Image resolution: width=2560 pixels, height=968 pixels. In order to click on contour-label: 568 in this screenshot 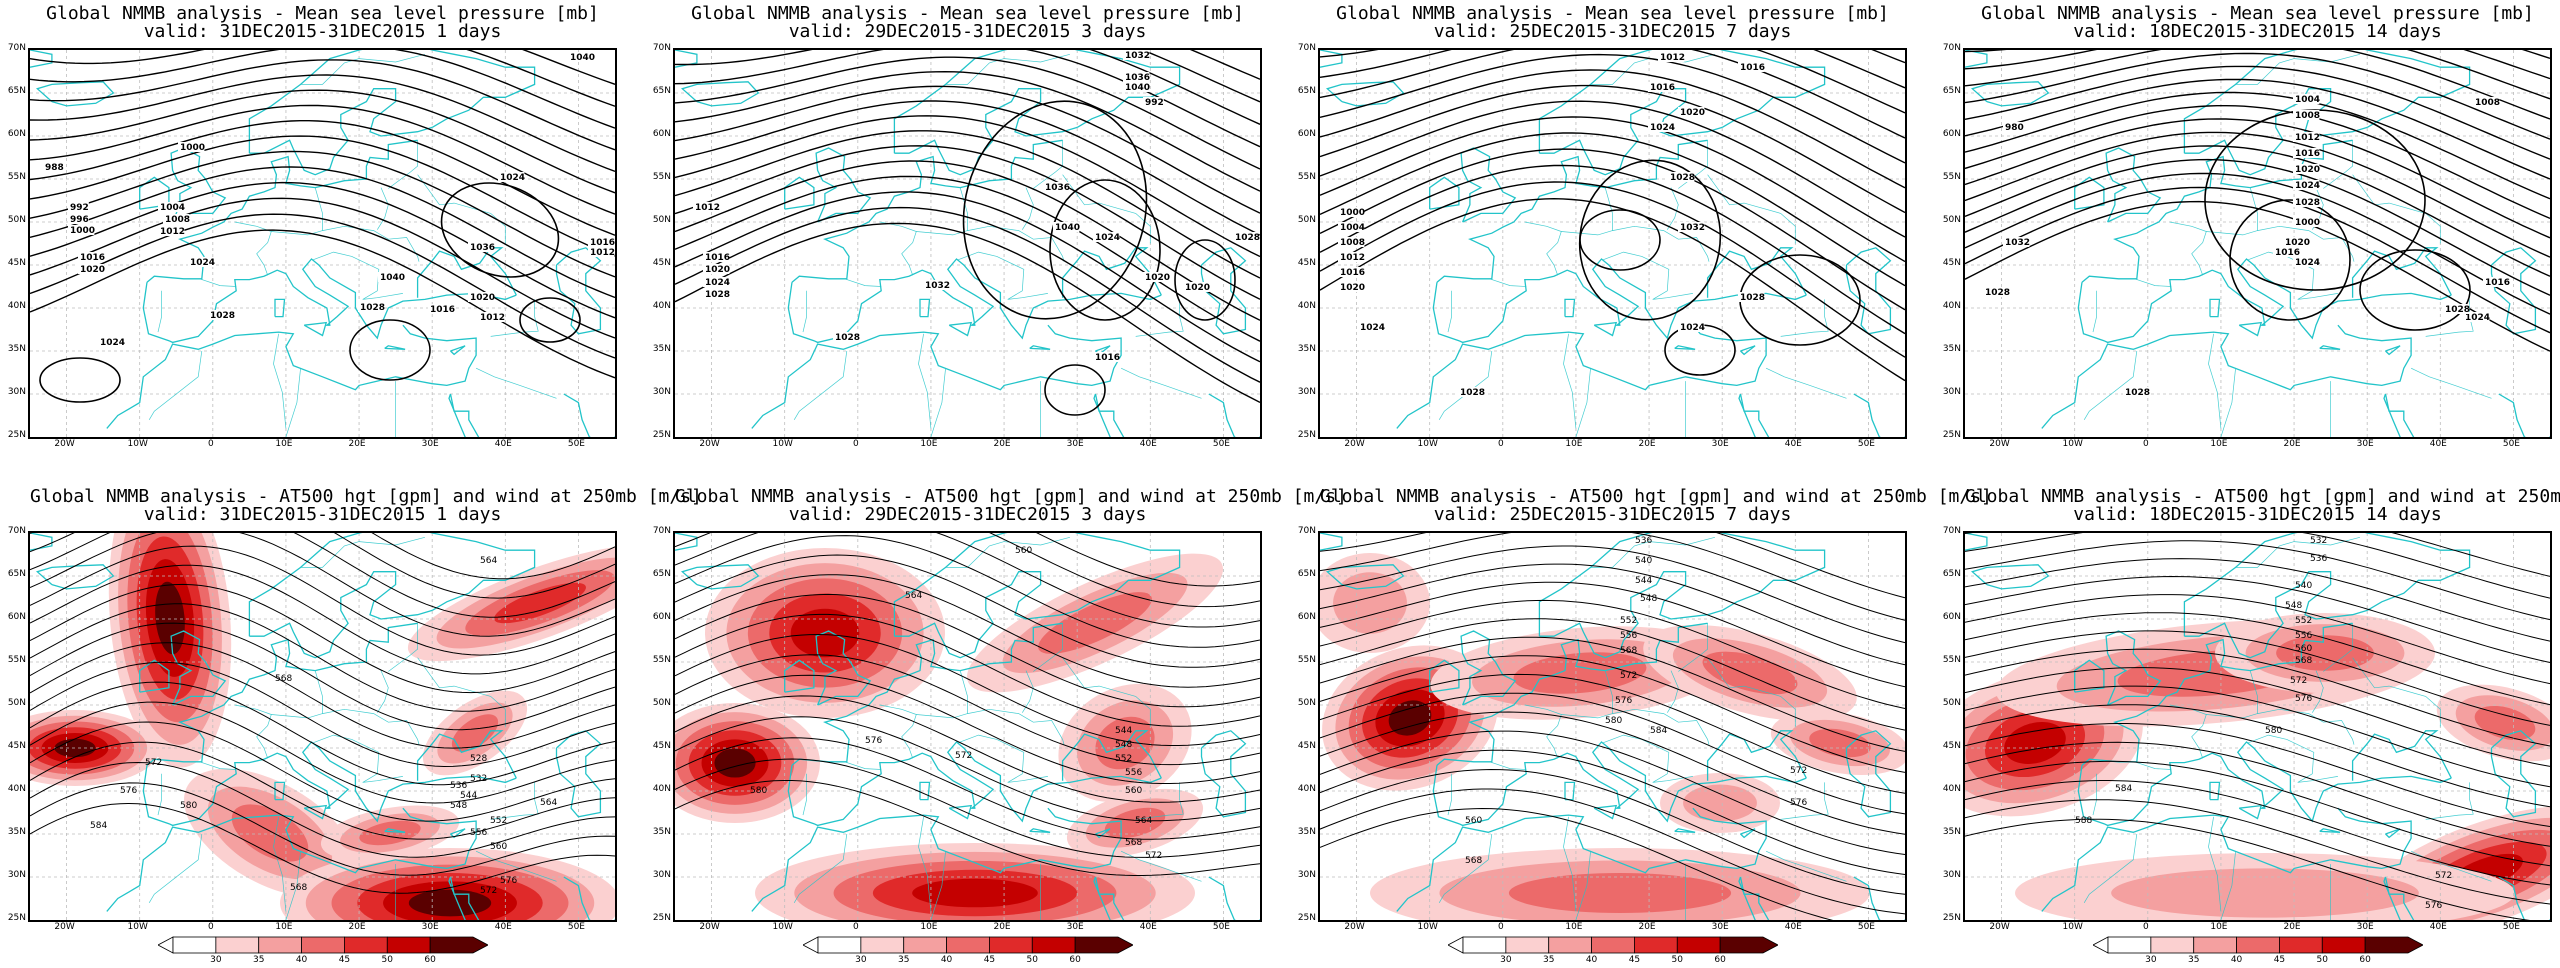, I will do `click(2303, 661)`.